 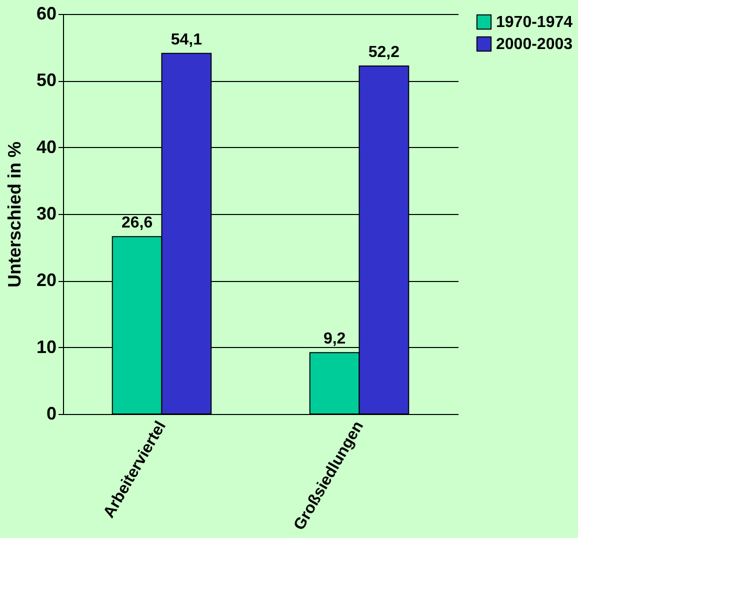 What do you see at coordinates (46, 80) in the screenshot?
I see `y-tick-label: 50` at bounding box center [46, 80].